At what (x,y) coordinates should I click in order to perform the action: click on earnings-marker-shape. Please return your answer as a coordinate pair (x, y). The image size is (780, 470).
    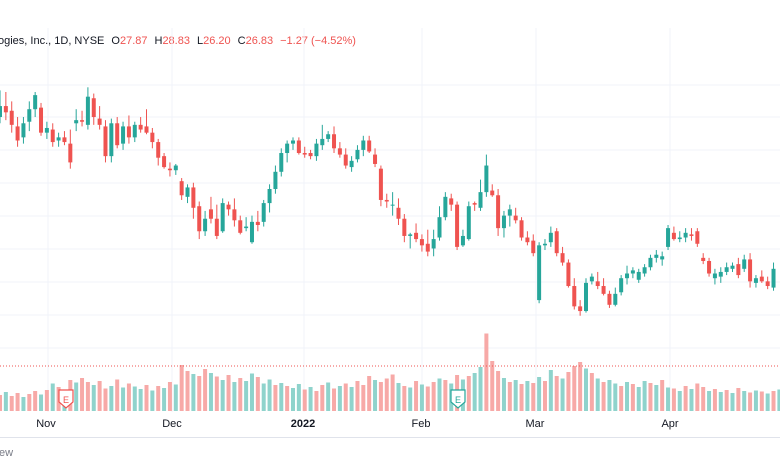
    Looking at the image, I should click on (66, 399).